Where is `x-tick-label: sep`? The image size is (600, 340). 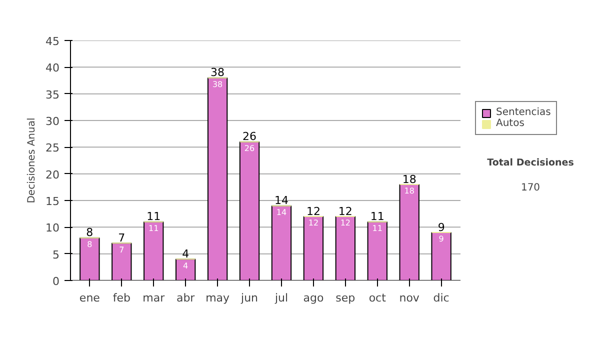 x-tick-label: sep is located at coordinates (346, 298).